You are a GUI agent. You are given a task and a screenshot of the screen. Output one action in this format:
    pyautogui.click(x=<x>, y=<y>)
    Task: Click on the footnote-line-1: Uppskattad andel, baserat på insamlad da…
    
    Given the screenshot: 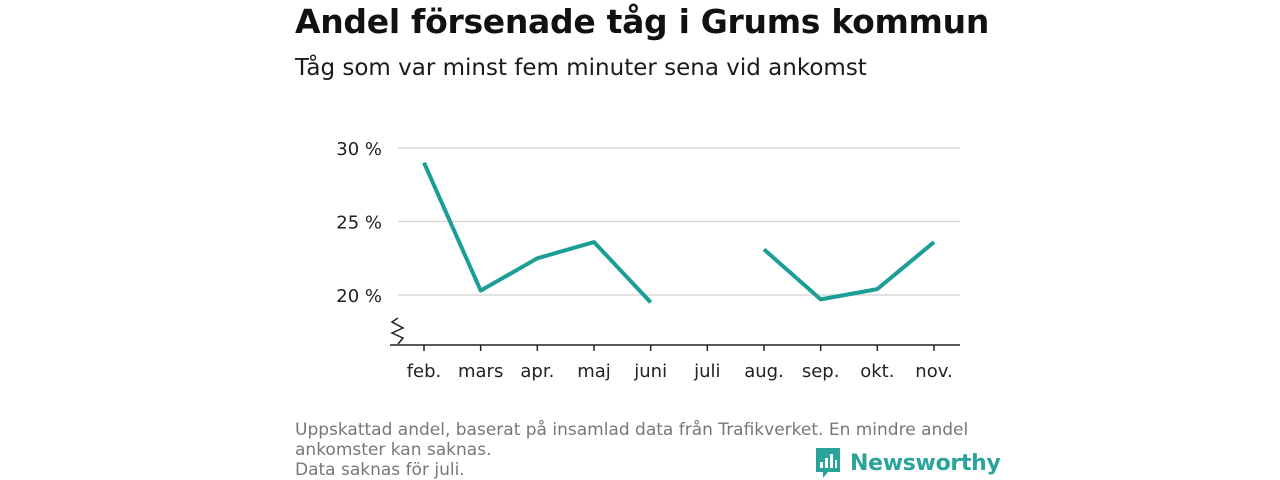 What is the action you would take?
    pyautogui.click(x=632, y=430)
    